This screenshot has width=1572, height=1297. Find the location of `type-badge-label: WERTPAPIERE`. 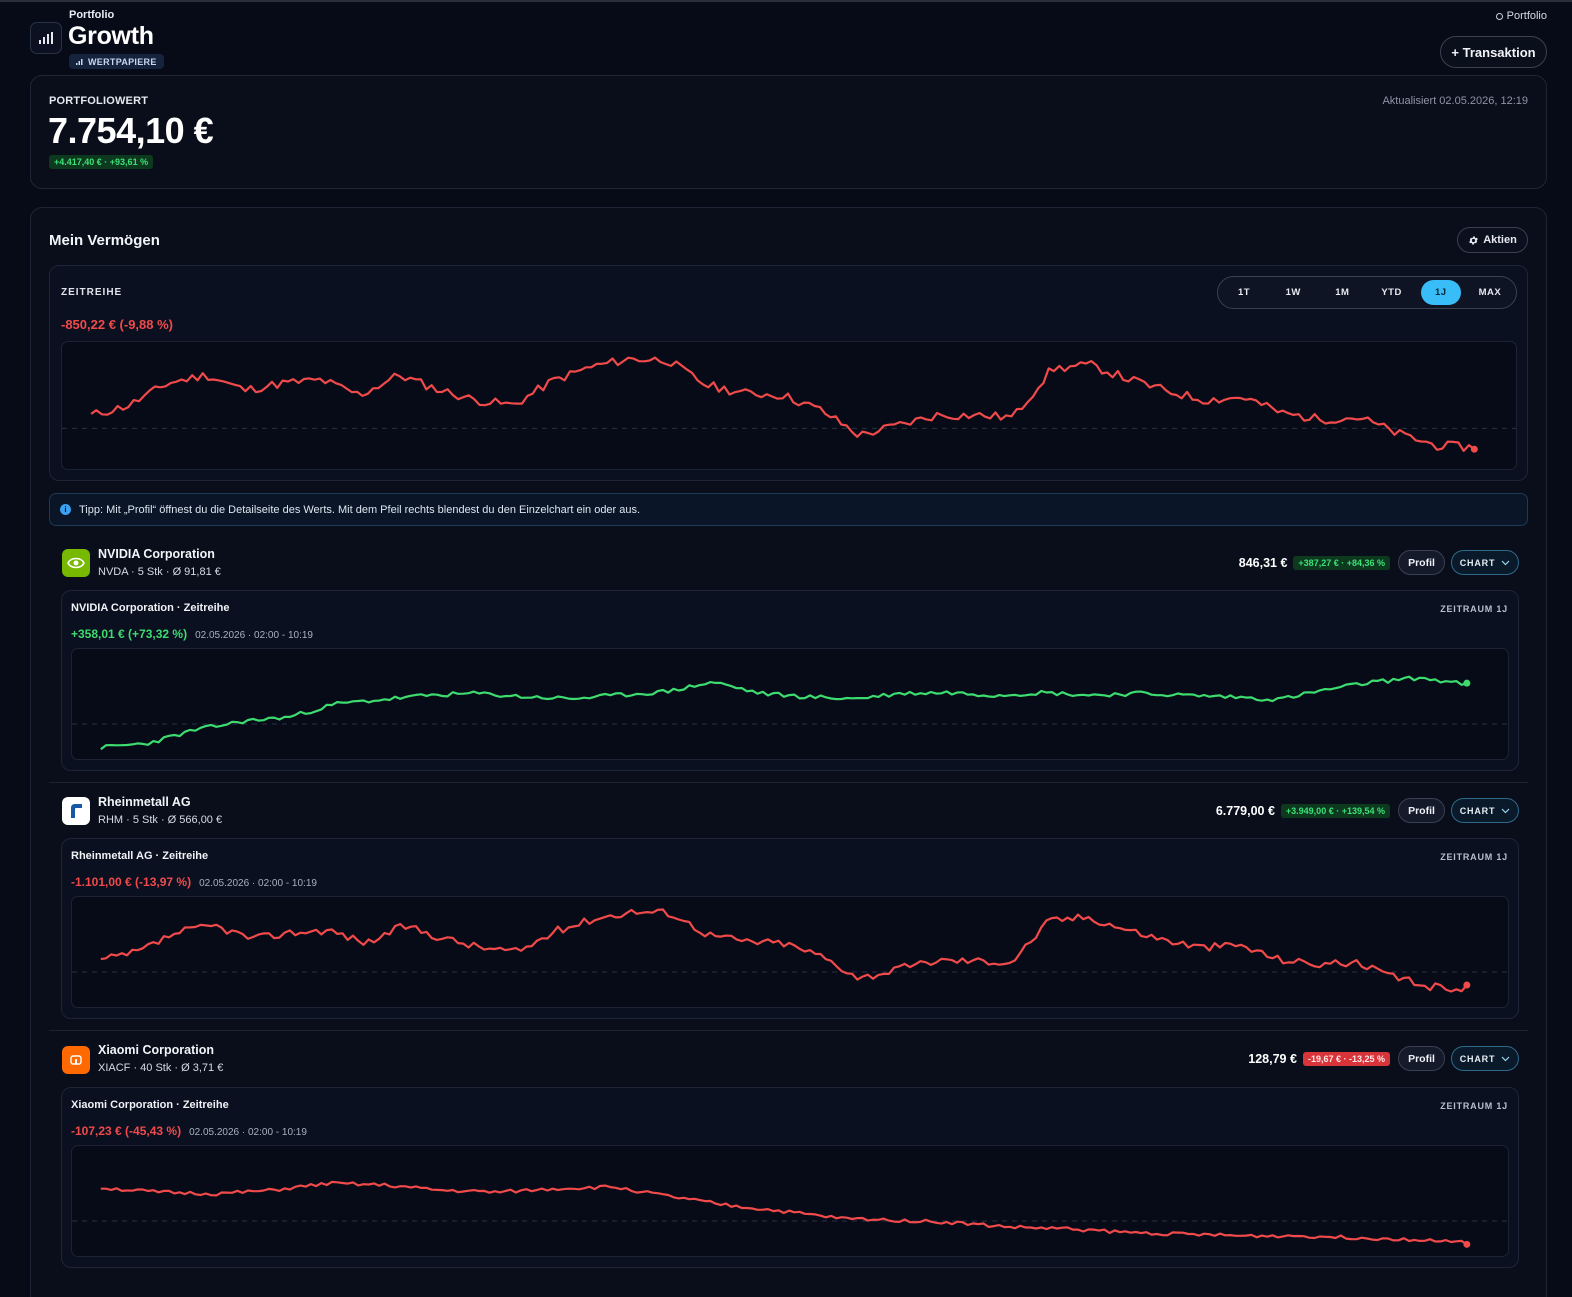

type-badge-label: WERTPAPIERE is located at coordinates (122, 61).